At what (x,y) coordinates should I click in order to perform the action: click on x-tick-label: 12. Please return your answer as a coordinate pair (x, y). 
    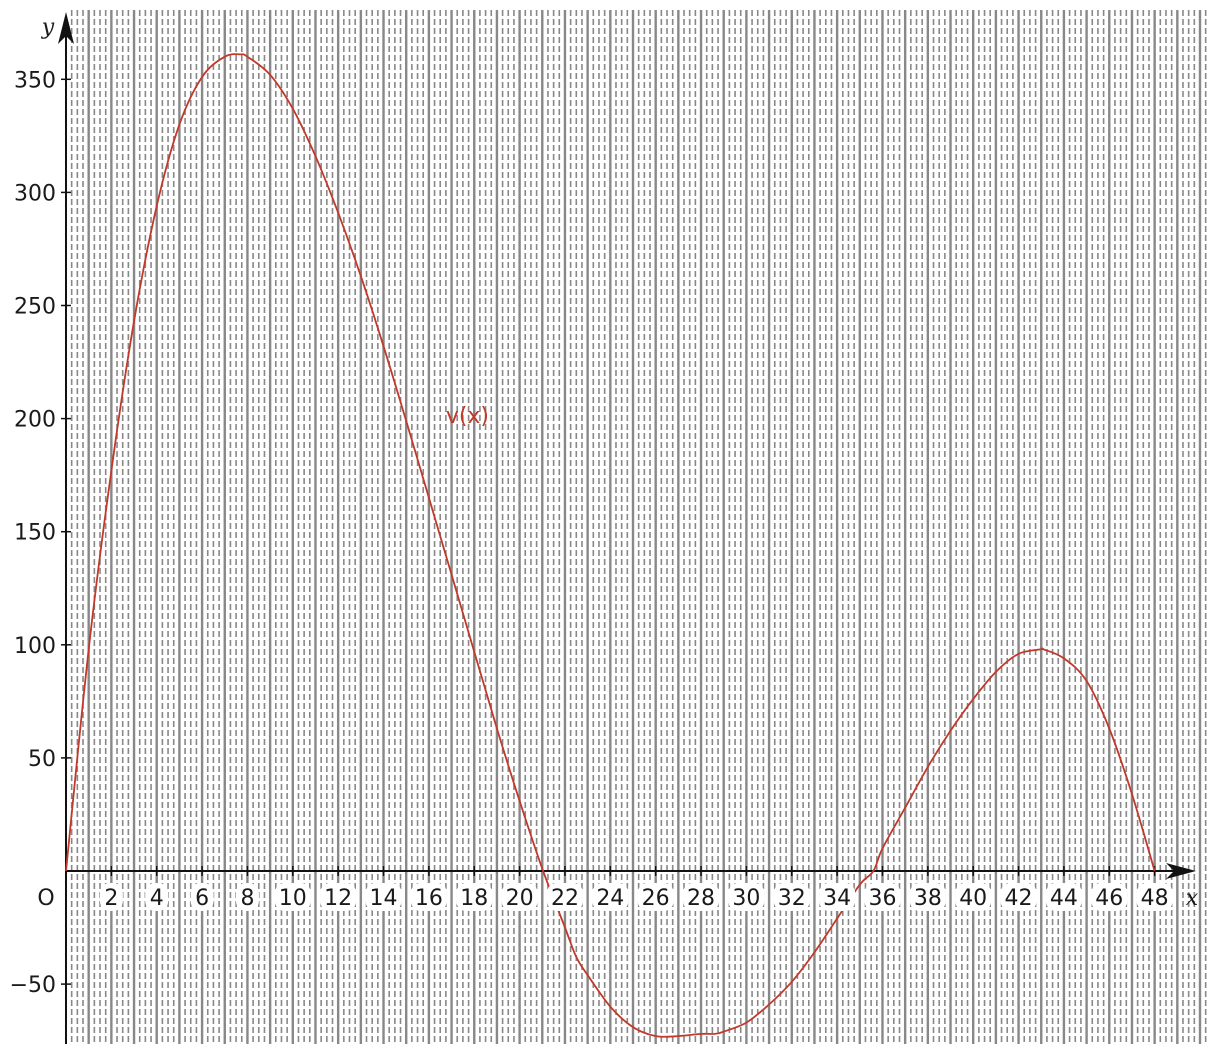
    Looking at the image, I should click on (338, 898).